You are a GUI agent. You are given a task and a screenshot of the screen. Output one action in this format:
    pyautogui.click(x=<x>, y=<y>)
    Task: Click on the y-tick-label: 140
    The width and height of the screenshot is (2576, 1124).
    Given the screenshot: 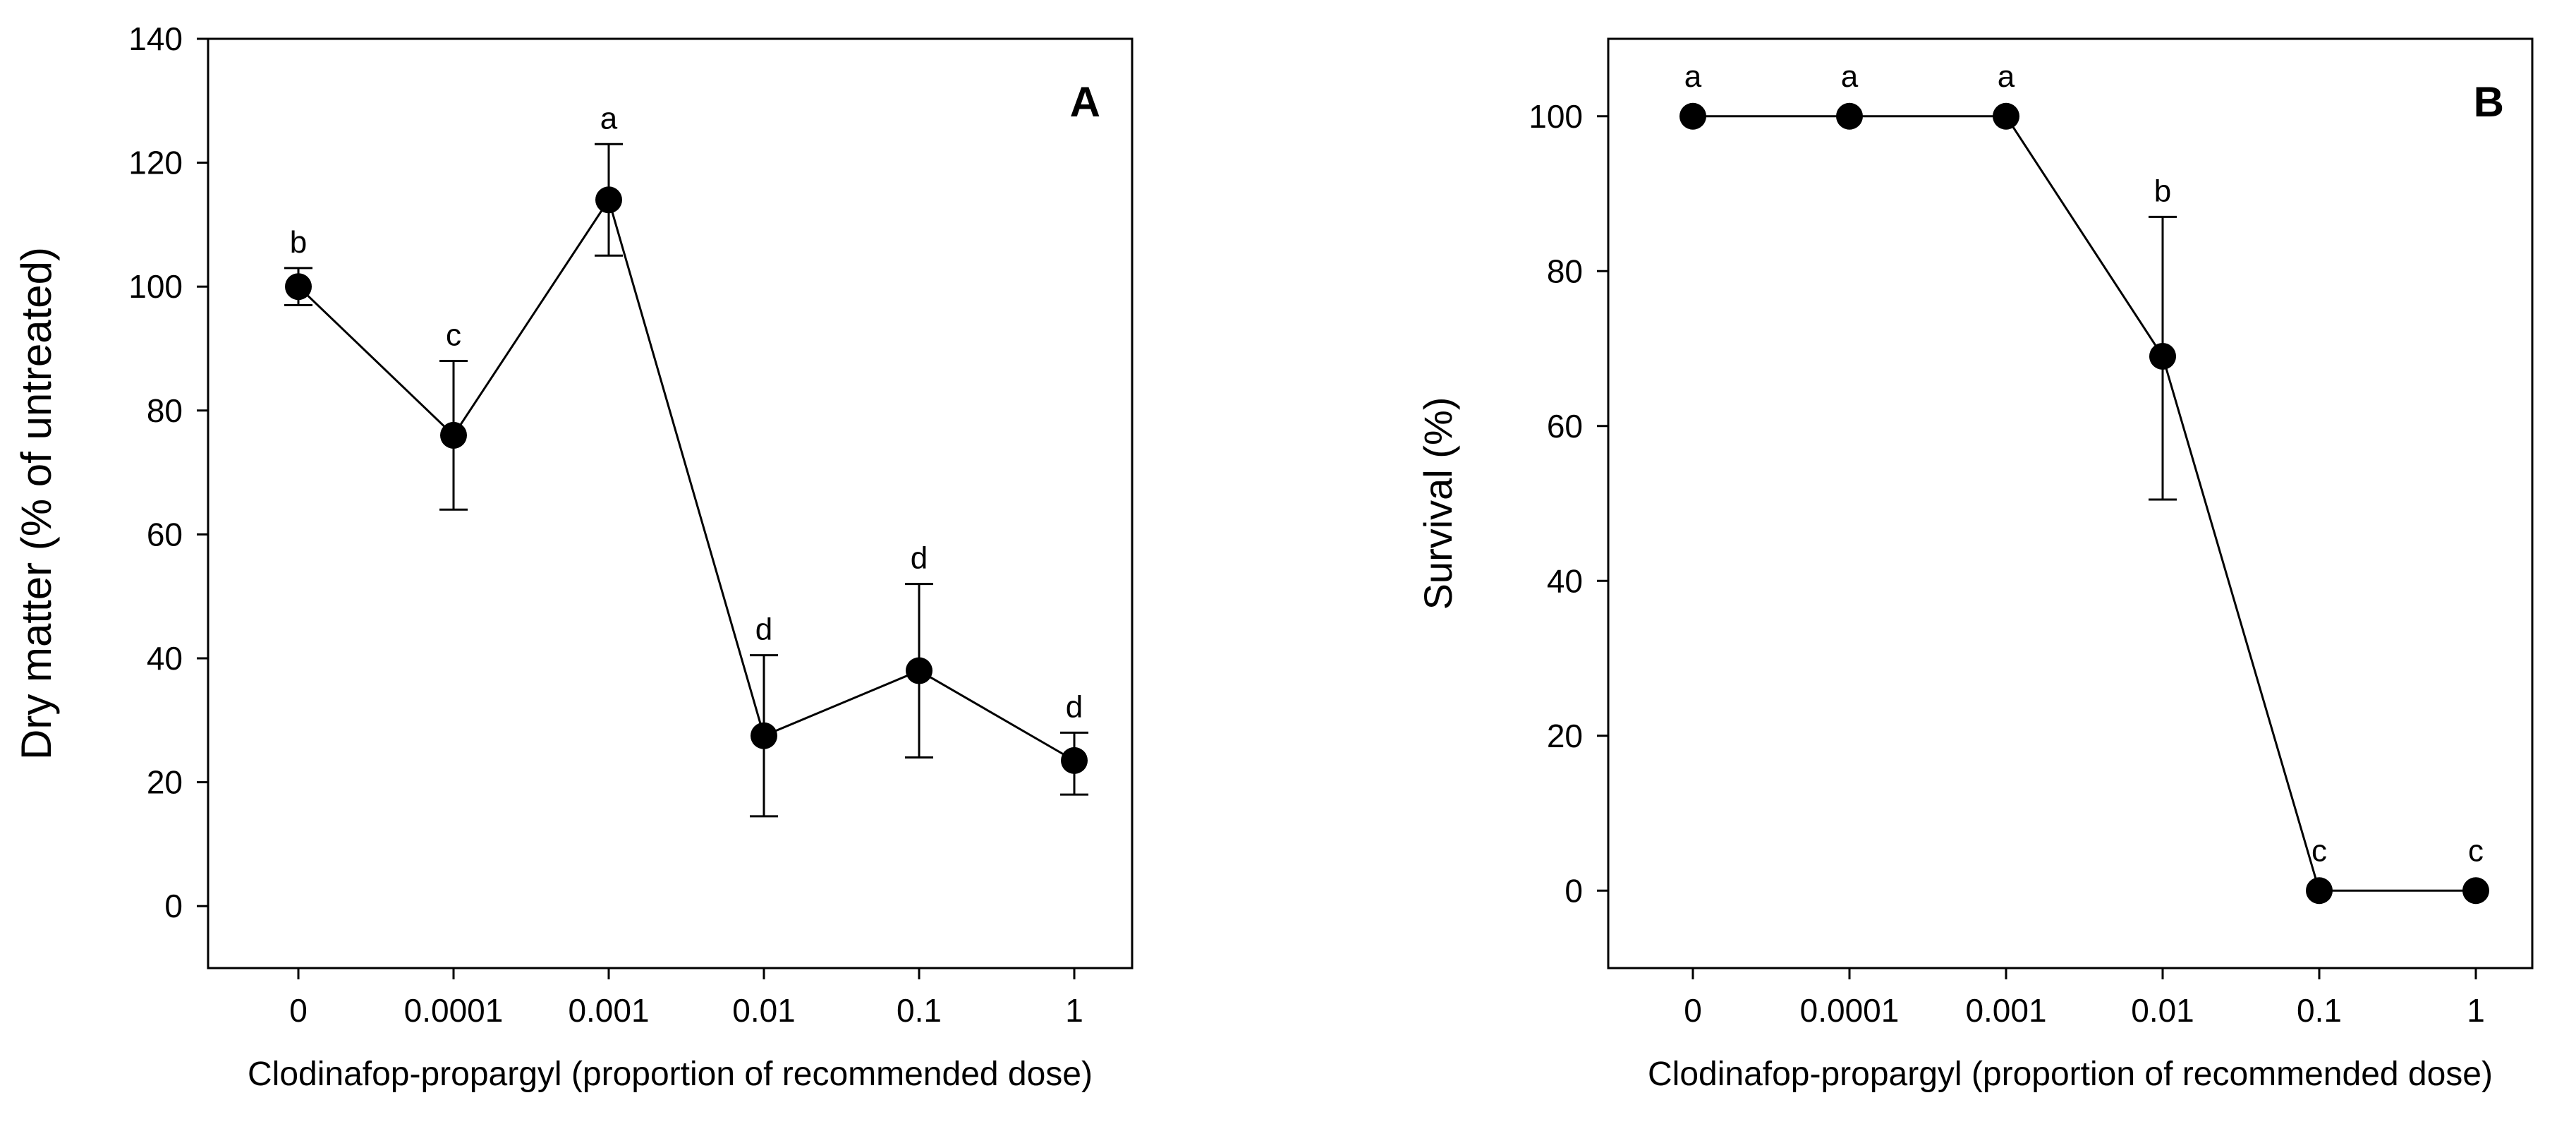 What is the action you would take?
    pyautogui.click(x=155, y=38)
    